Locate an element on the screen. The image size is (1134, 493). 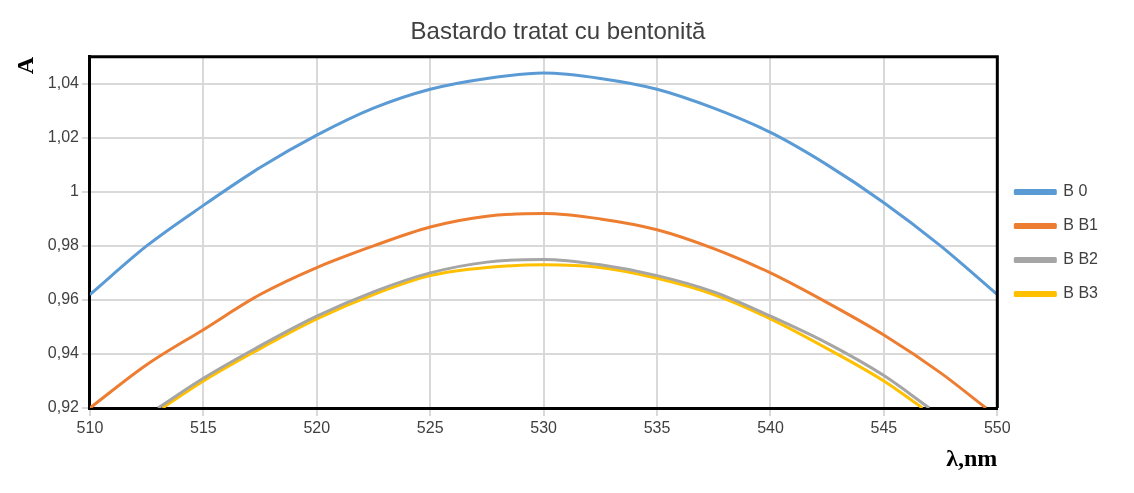
y-tick-label: 0,98 is located at coordinates (63, 245).